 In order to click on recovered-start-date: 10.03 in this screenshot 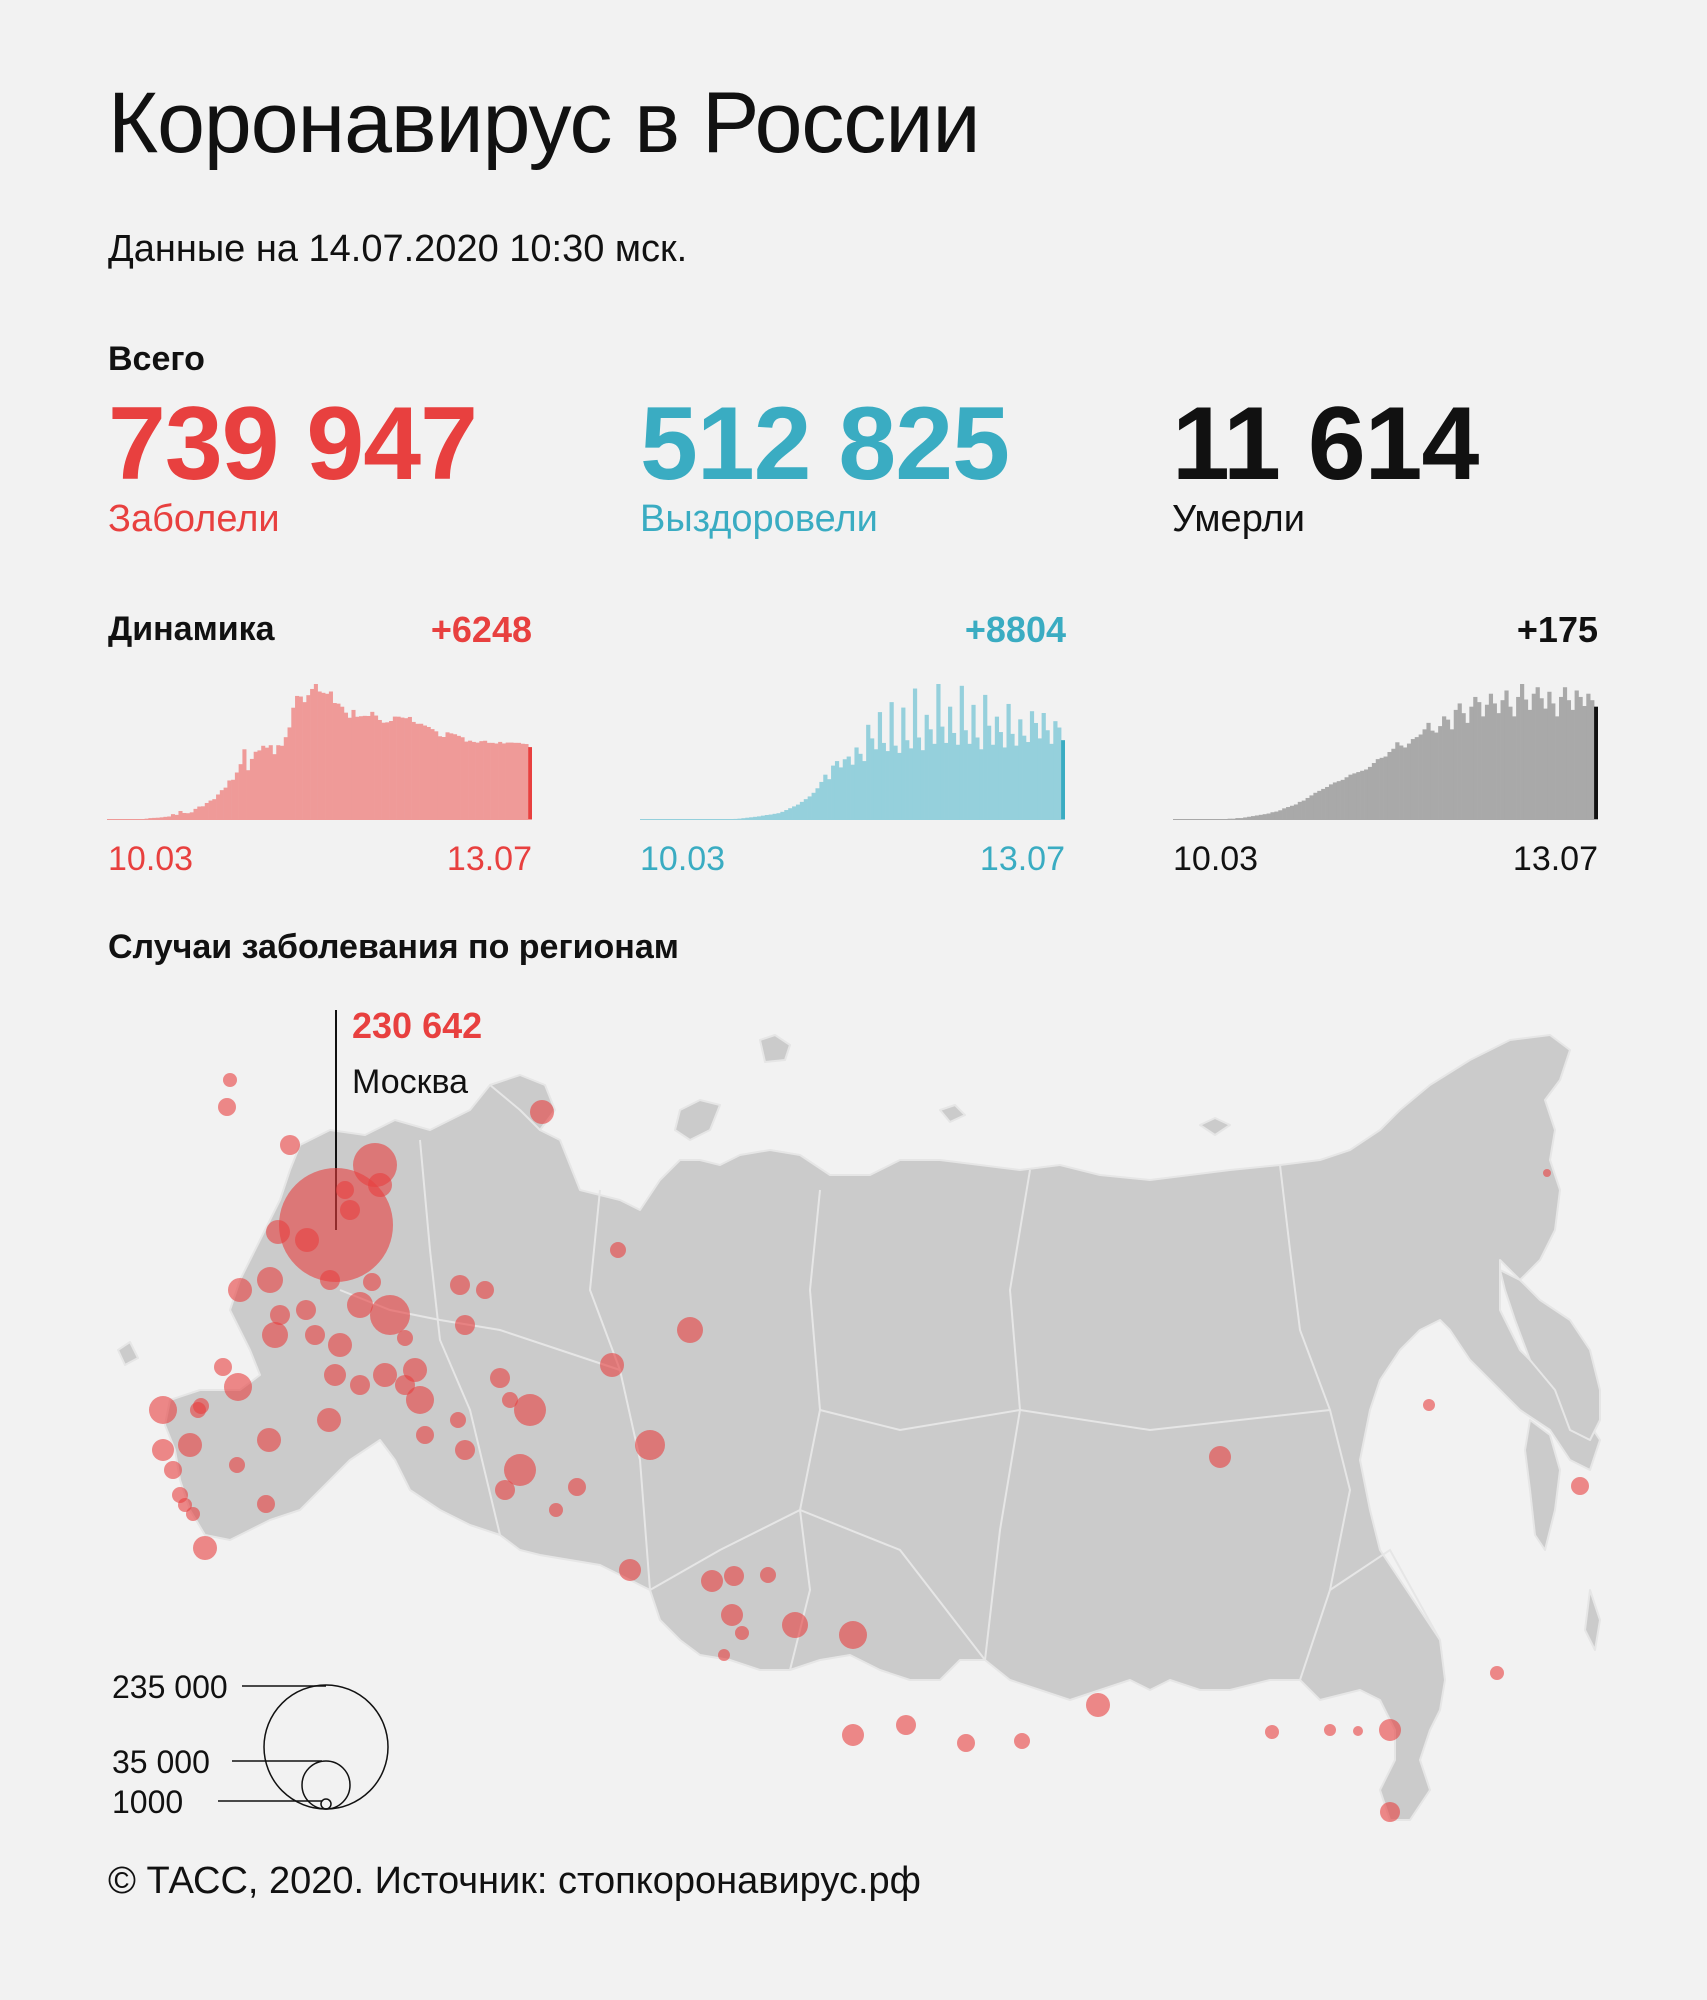, I will do `click(683, 859)`.